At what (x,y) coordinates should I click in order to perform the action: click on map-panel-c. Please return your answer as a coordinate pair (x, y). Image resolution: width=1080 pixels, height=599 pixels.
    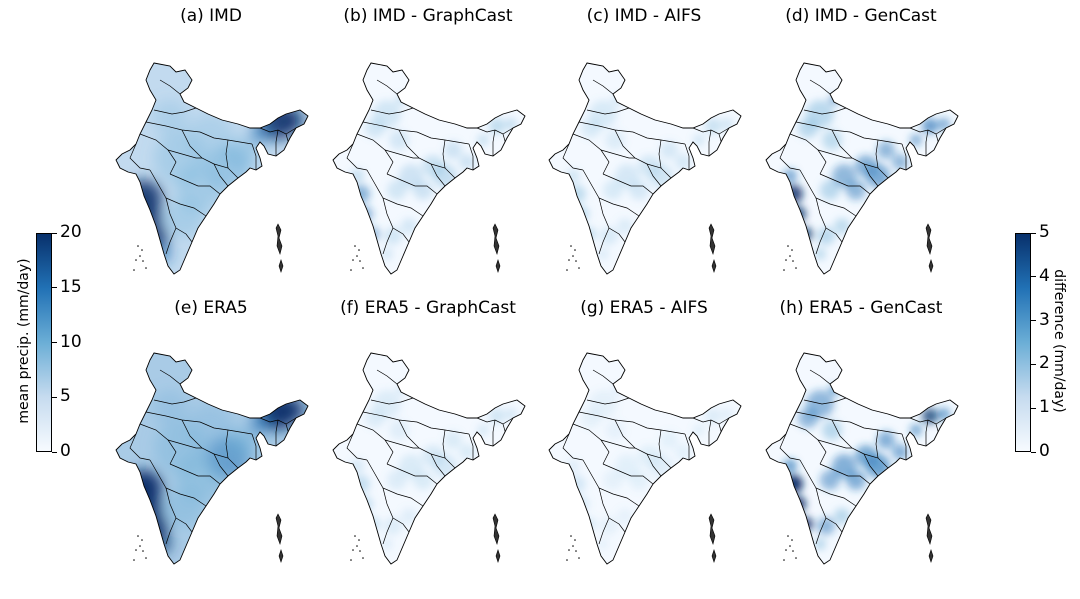
    Looking at the image, I should click on (645, 168).